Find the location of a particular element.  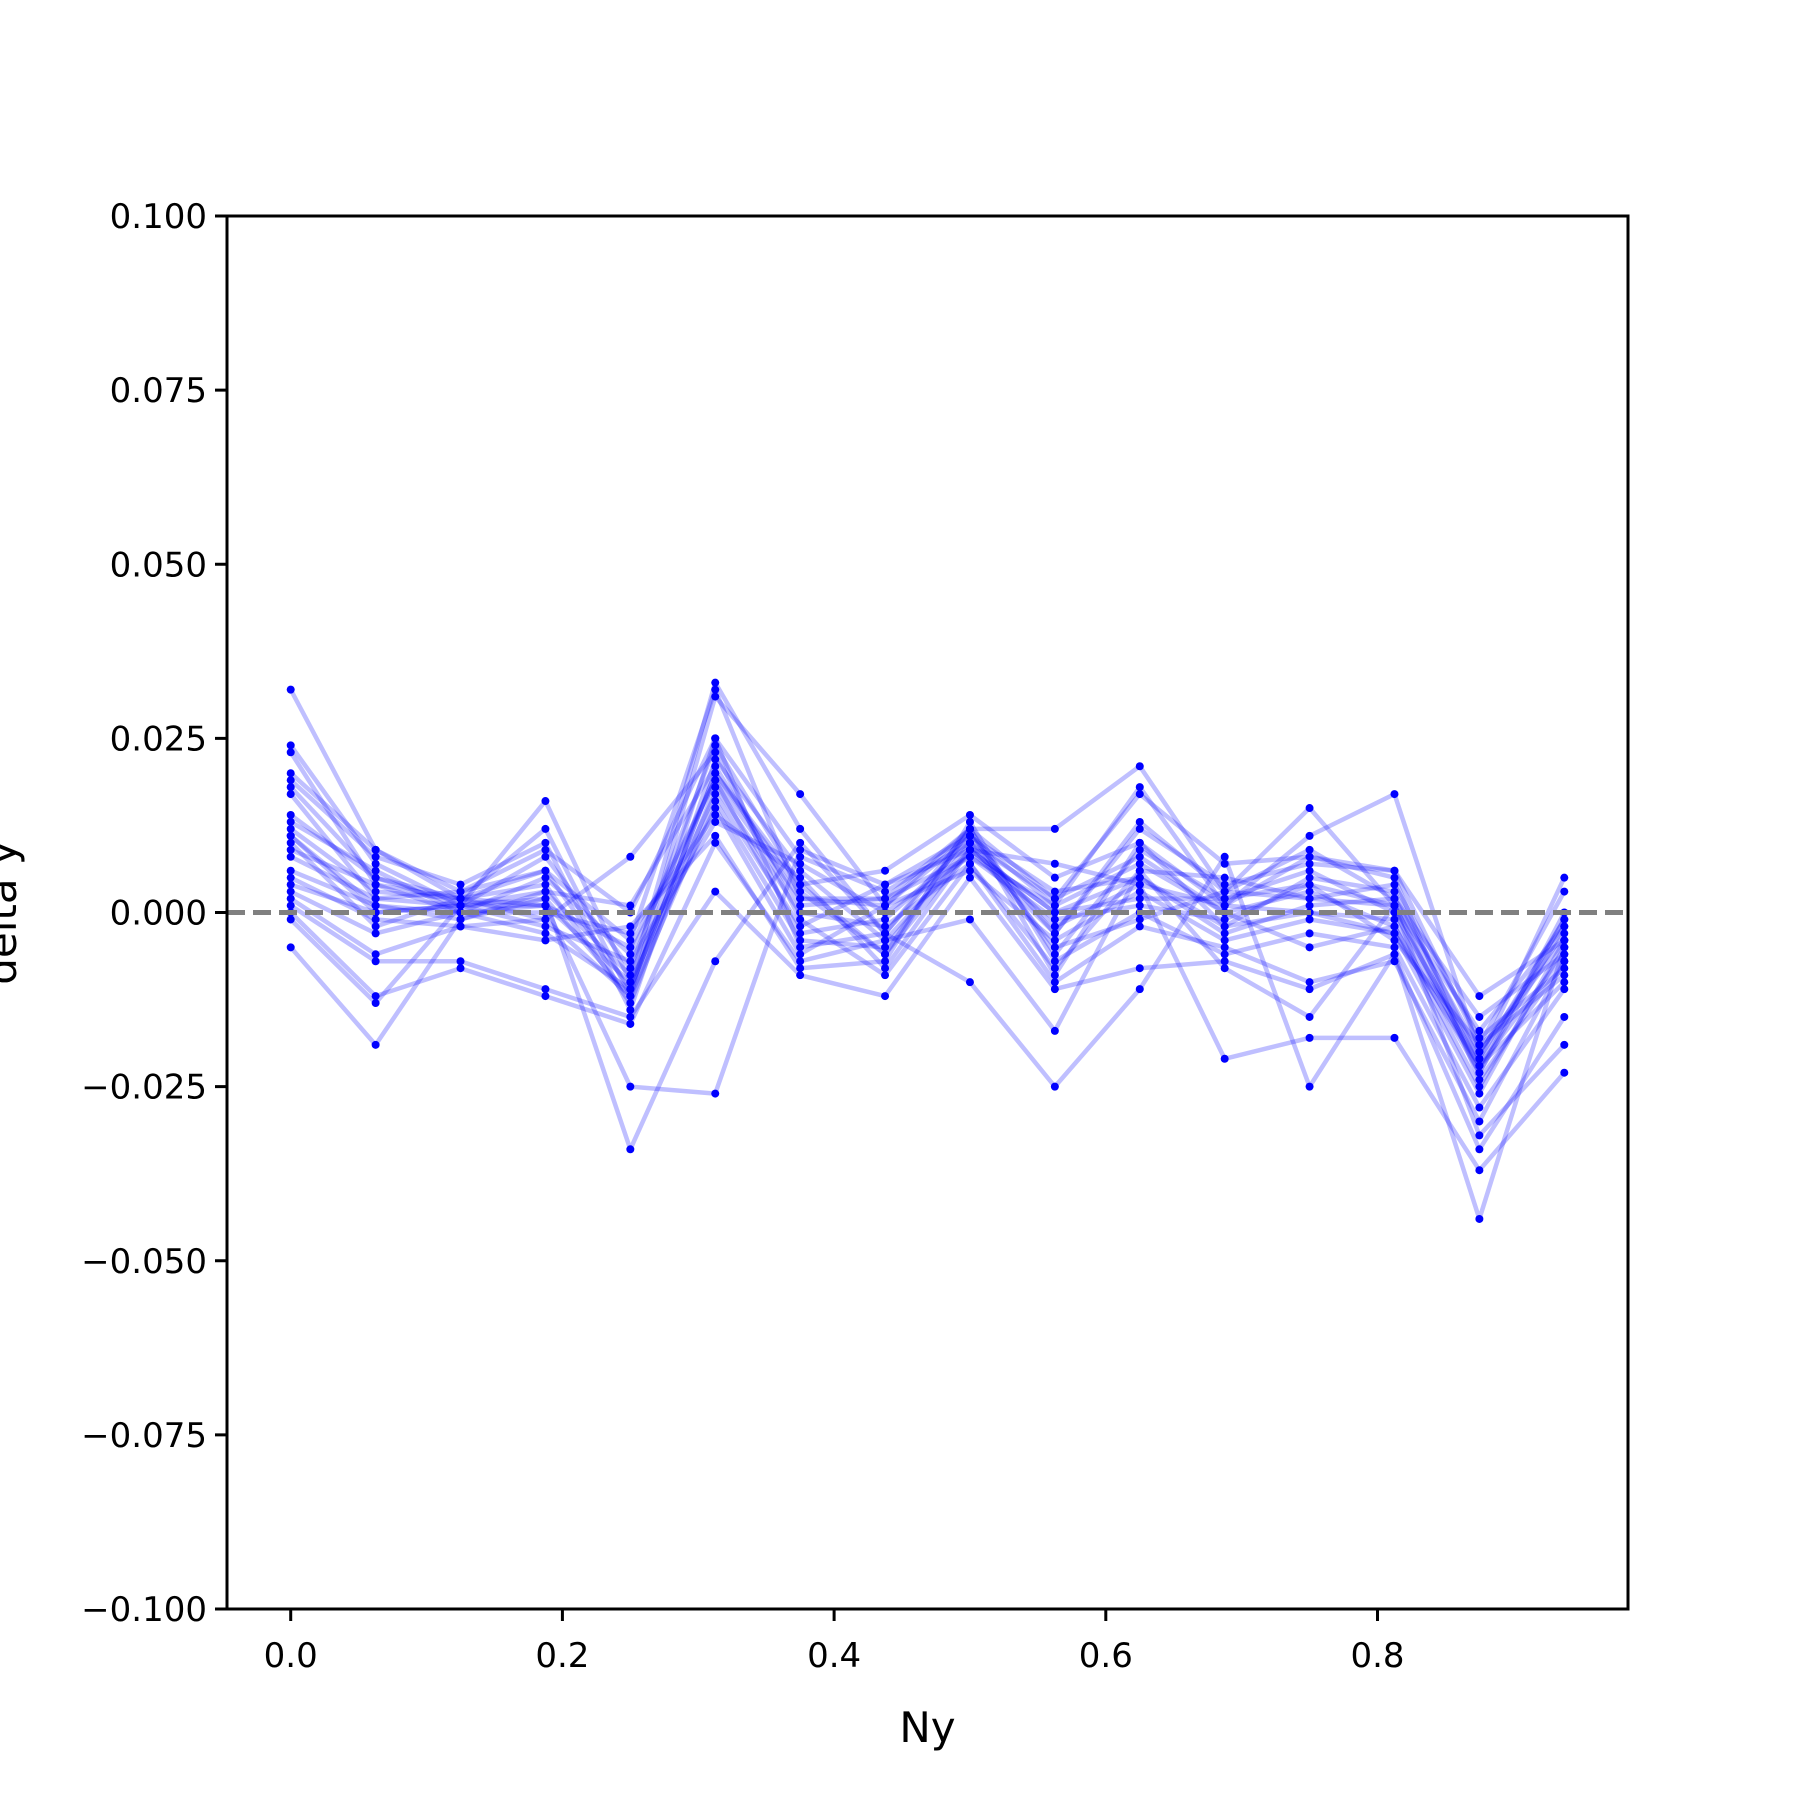

y-tick-label: 0.000 is located at coordinates (158, 914).